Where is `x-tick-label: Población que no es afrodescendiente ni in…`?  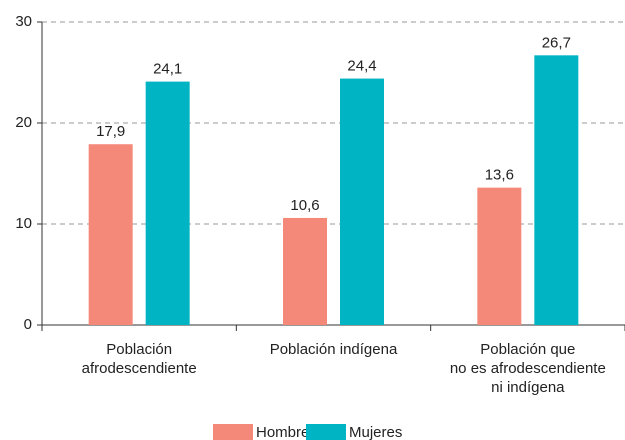
x-tick-label: Población que no es afrodescendiente ni in… is located at coordinates (528, 368).